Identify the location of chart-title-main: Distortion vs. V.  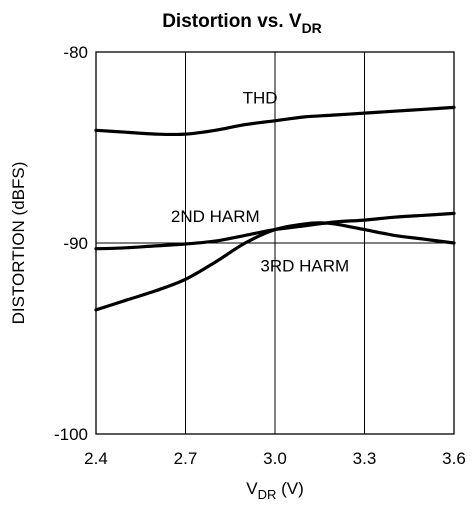
(232, 21).